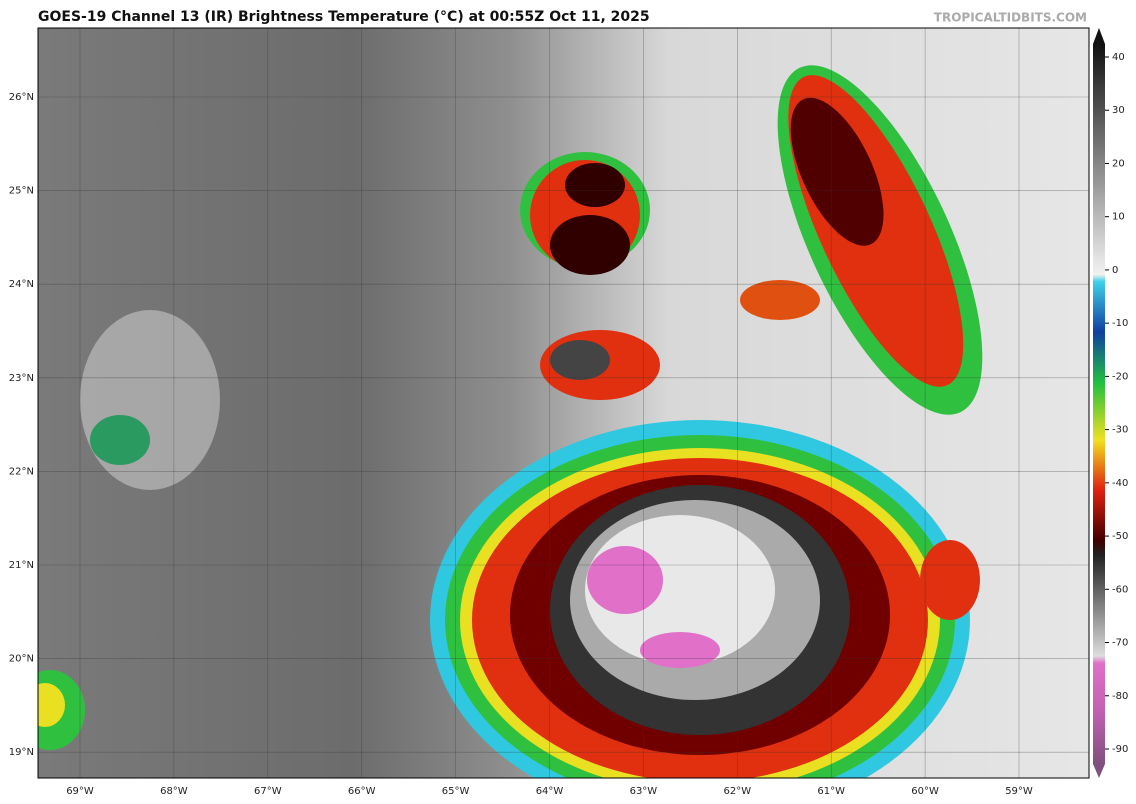 The image size is (1136, 804). What do you see at coordinates (925, 791) in the screenshot?
I see `longitude-label: 60°W` at bounding box center [925, 791].